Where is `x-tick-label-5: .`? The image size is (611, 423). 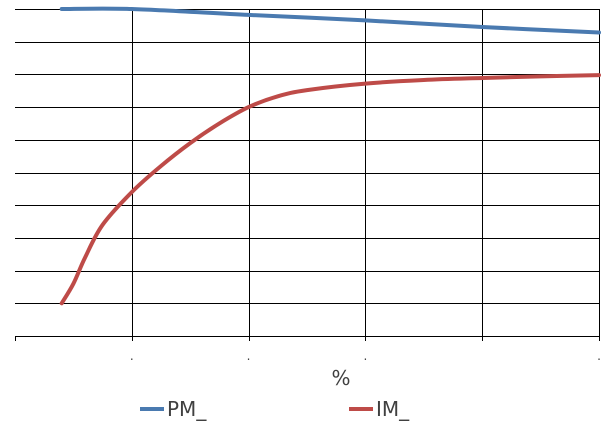 x-tick-label-5: . is located at coordinates (599, 356).